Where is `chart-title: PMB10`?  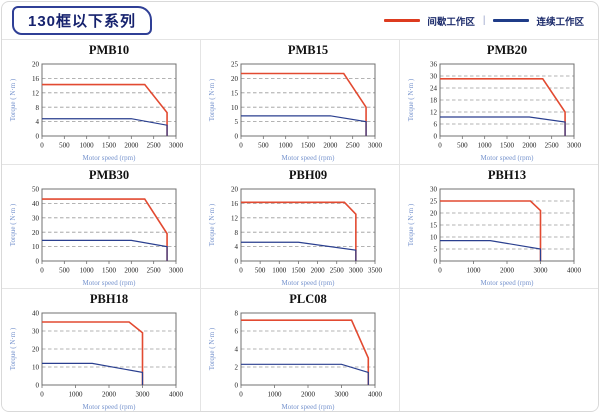 chart-title: PMB10 is located at coordinates (109, 50).